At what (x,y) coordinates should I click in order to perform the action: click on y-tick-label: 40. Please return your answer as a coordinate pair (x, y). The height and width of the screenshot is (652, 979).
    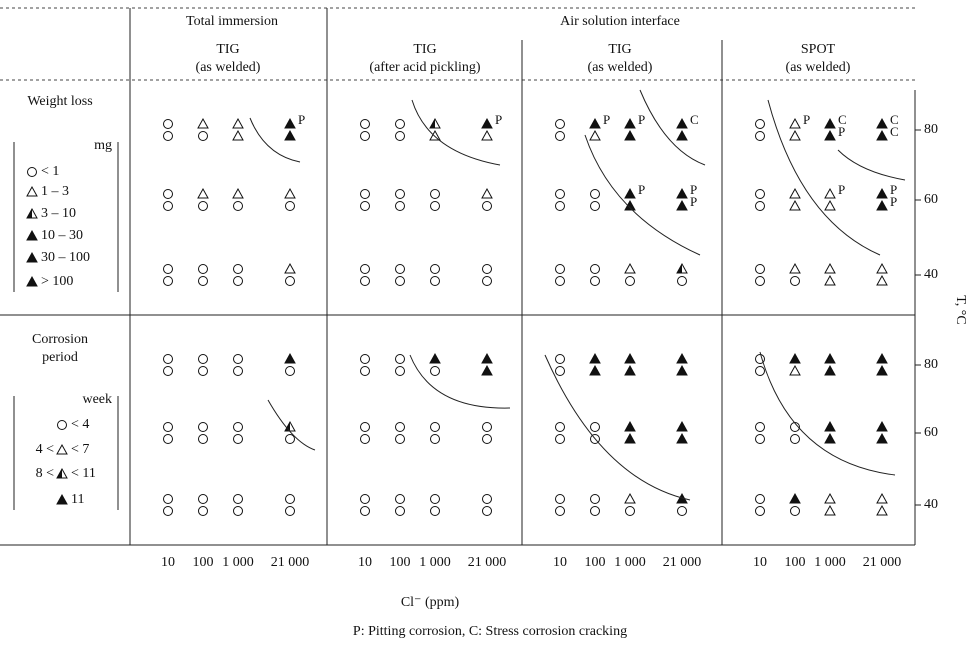
    Looking at the image, I should click on (931, 504).